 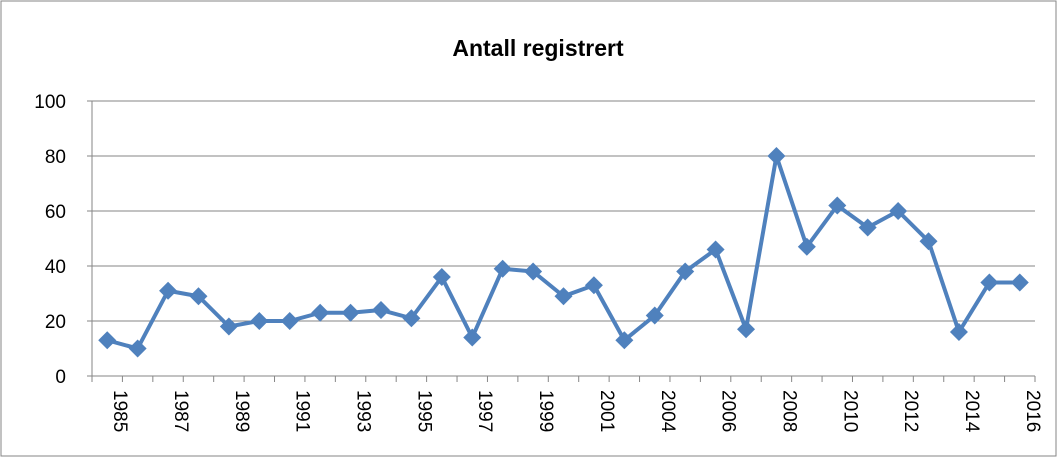 I want to click on x-tick-label: 1991, so click(x=302, y=411).